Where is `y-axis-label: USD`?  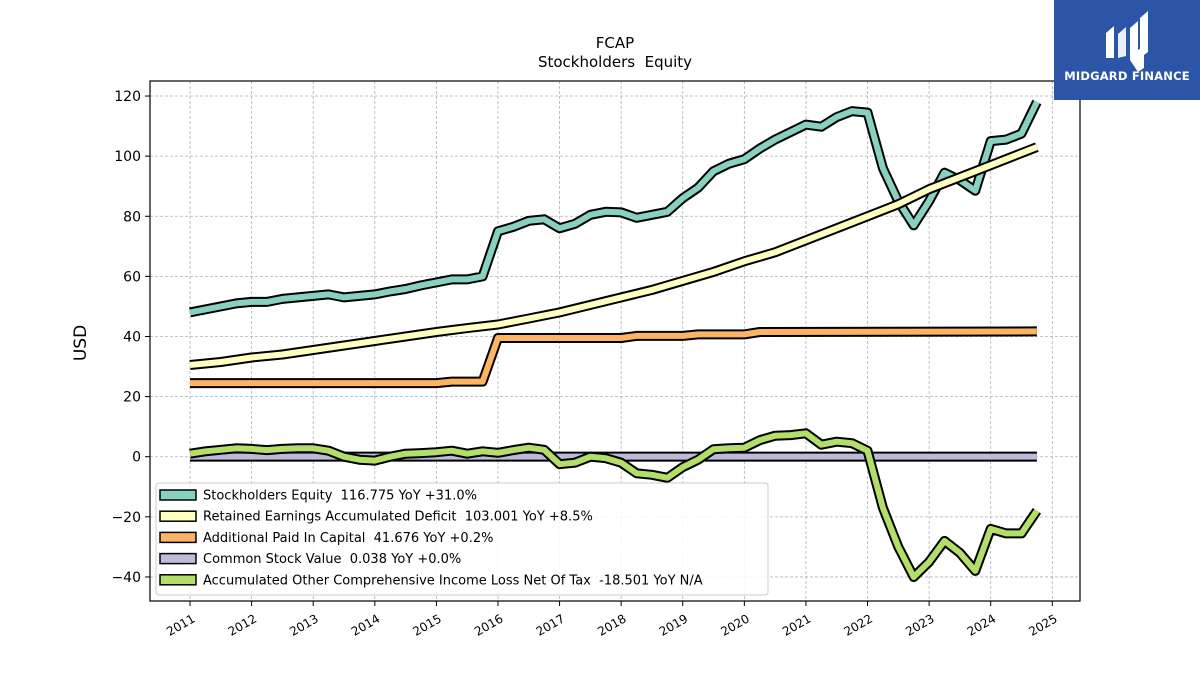 y-axis-label: USD is located at coordinates (81, 343).